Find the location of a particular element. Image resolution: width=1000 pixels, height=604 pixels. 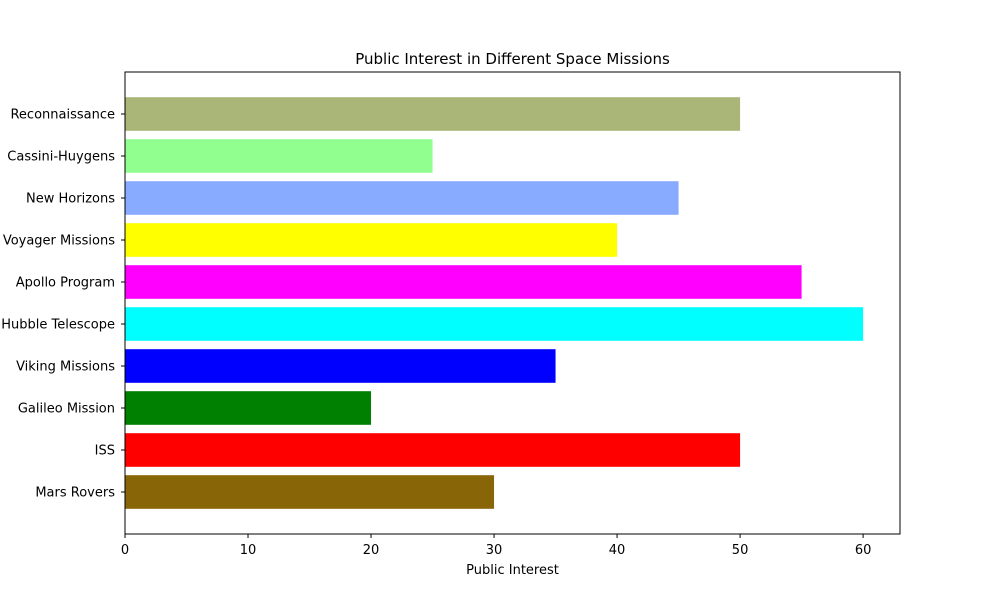

bar-viking-missions is located at coordinates (340, 366).